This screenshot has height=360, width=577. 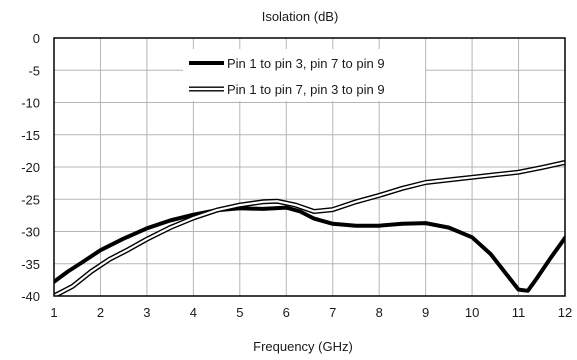 What do you see at coordinates (472, 312) in the screenshot?
I see `x-tick-label: 10` at bounding box center [472, 312].